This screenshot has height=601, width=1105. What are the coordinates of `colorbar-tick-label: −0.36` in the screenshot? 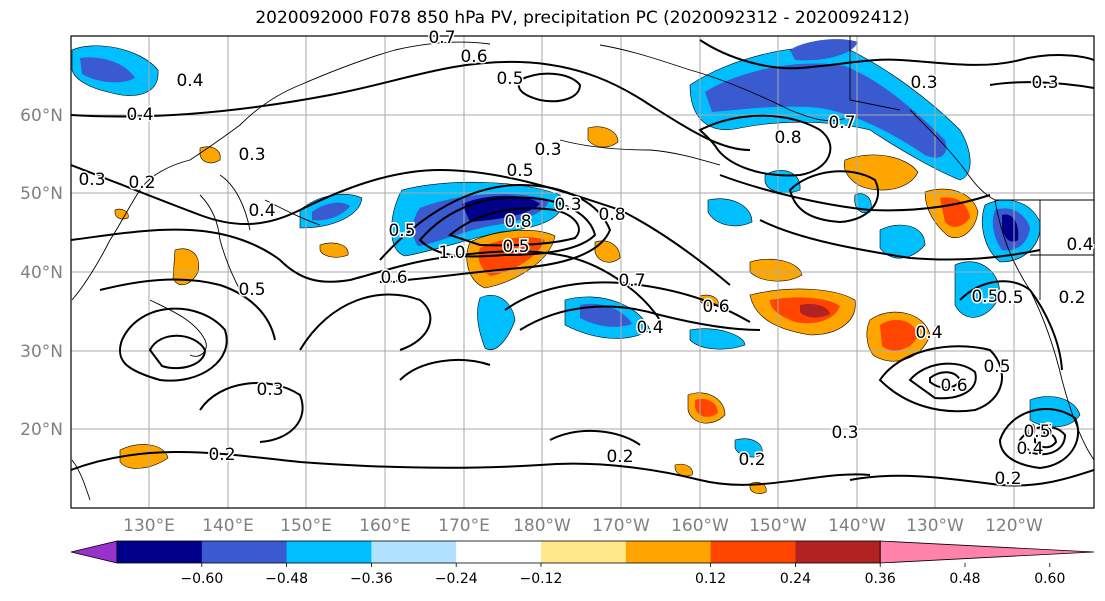 It's located at (371, 579).